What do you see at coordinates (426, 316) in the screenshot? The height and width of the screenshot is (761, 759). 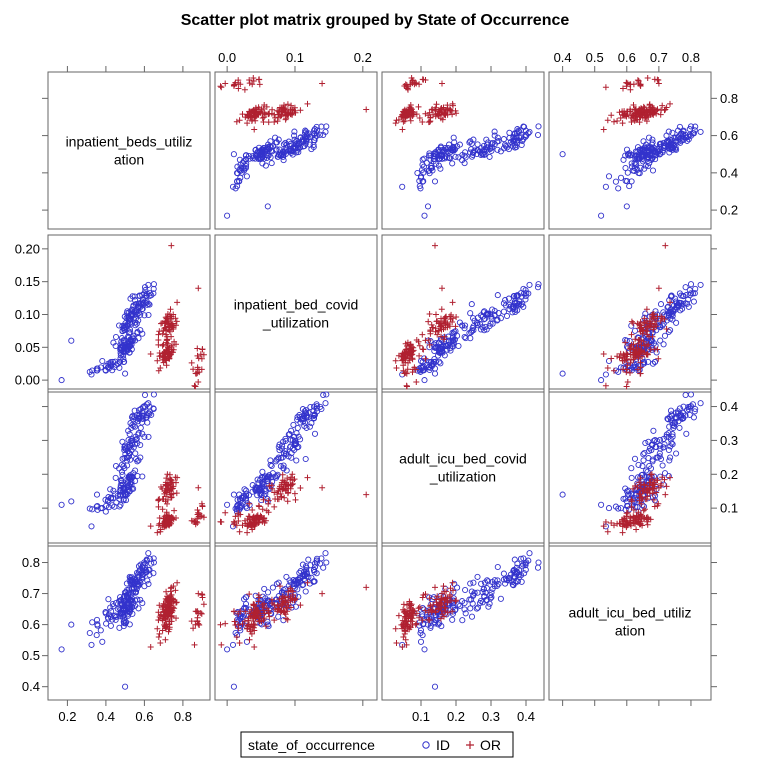 I see `scatter-OR-r1-c2` at bounding box center [426, 316].